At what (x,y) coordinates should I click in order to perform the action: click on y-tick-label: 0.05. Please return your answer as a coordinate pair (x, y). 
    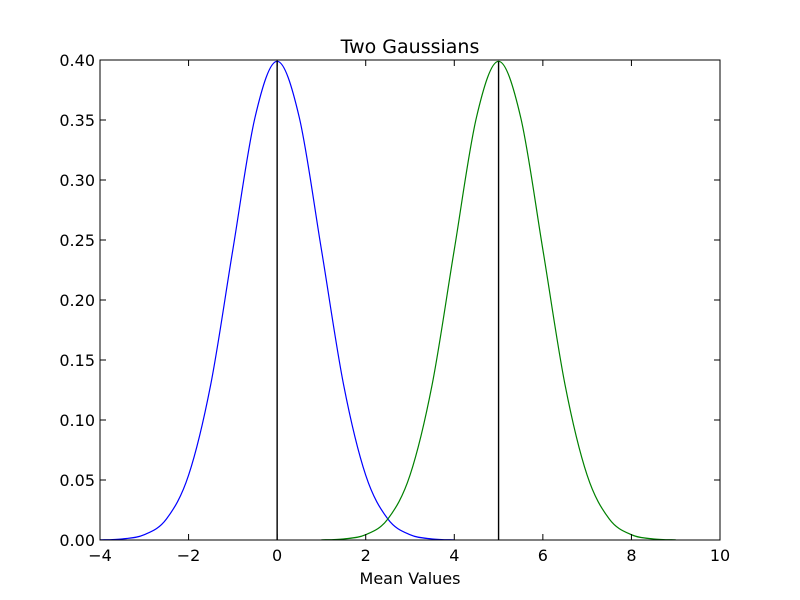
    Looking at the image, I should click on (77, 480).